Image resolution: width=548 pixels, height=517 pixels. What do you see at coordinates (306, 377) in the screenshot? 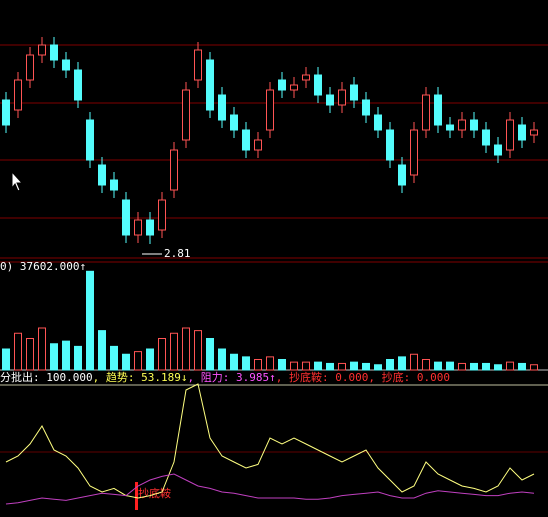
I see `readout-name: , 抄底鞍:` at bounding box center [306, 377].